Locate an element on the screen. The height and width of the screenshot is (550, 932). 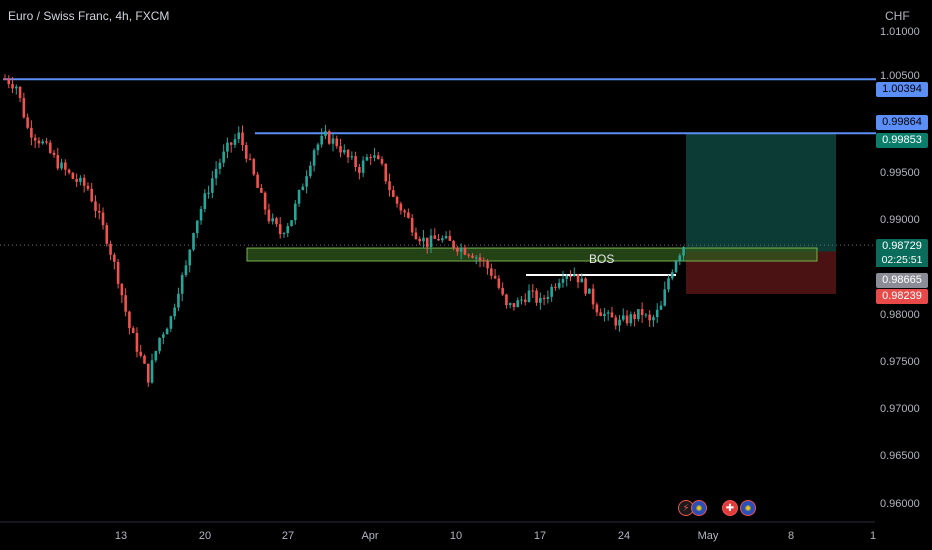
last-price-tag: 0.98729 is located at coordinates (902, 246).